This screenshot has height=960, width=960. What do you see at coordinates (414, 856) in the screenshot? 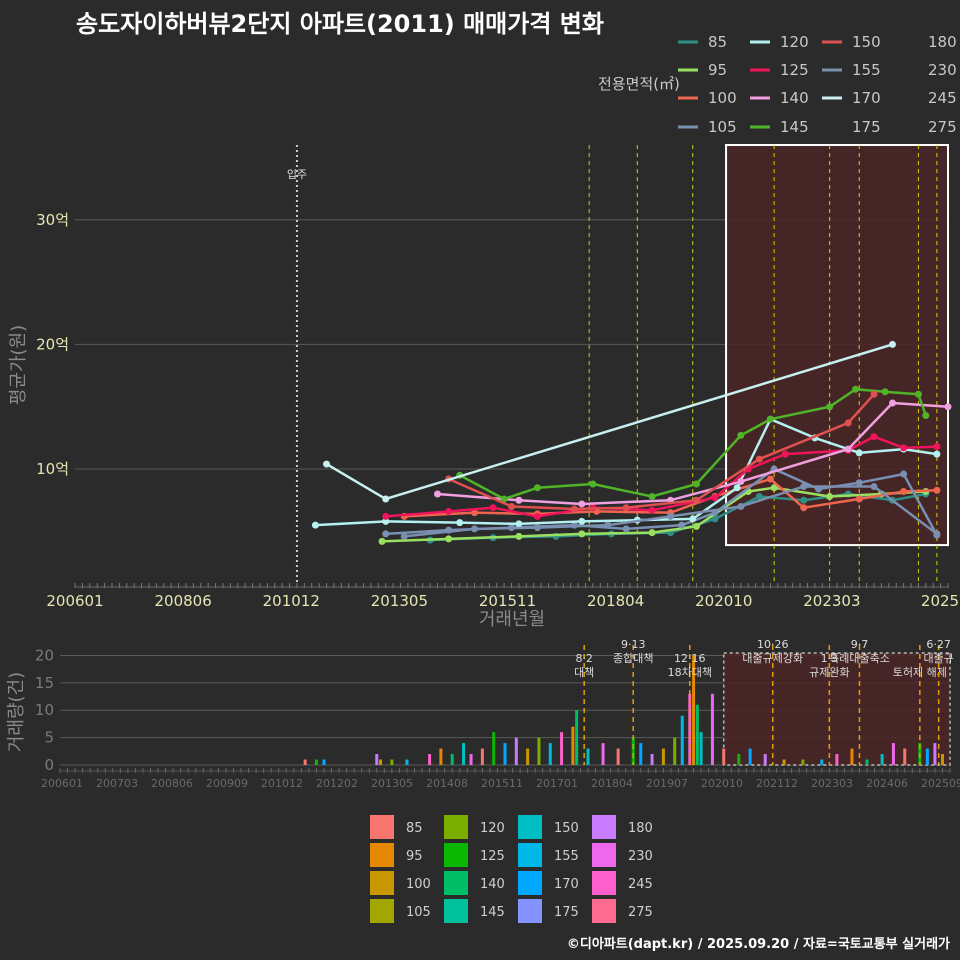
I see `volume-legend-label: 95` at bounding box center [414, 856].